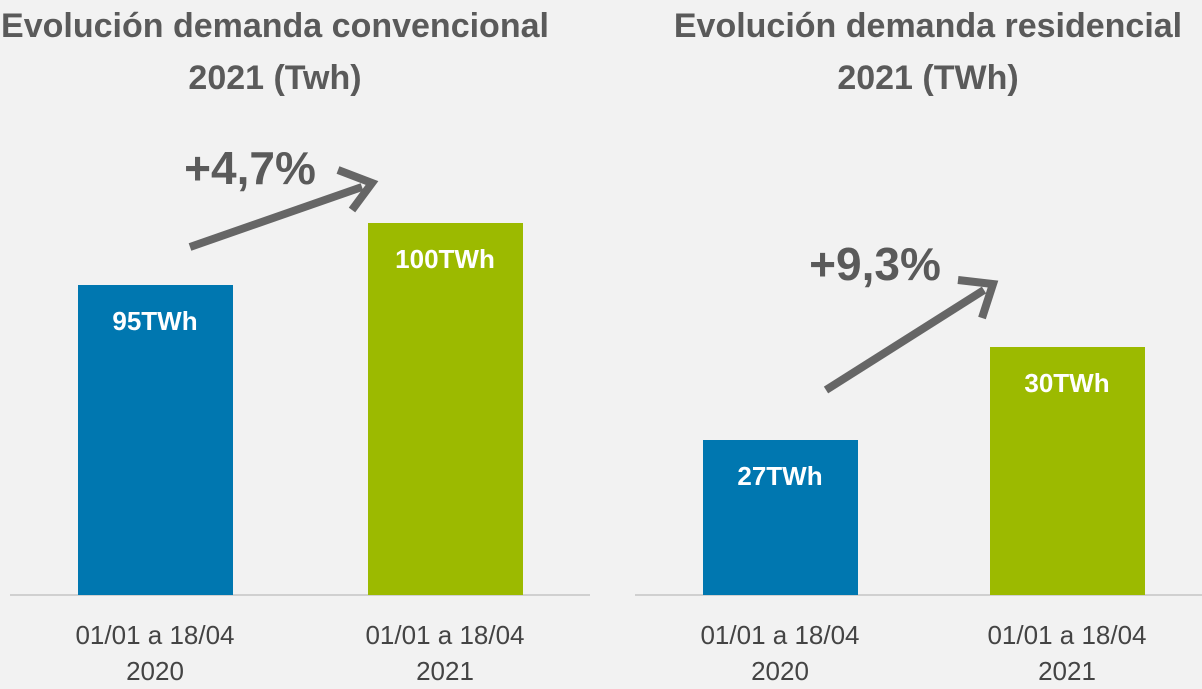 This screenshot has height=689, width=1202. What do you see at coordinates (875, 264) in the screenshot?
I see `annotation: +9,3%` at bounding box center [875, 264].